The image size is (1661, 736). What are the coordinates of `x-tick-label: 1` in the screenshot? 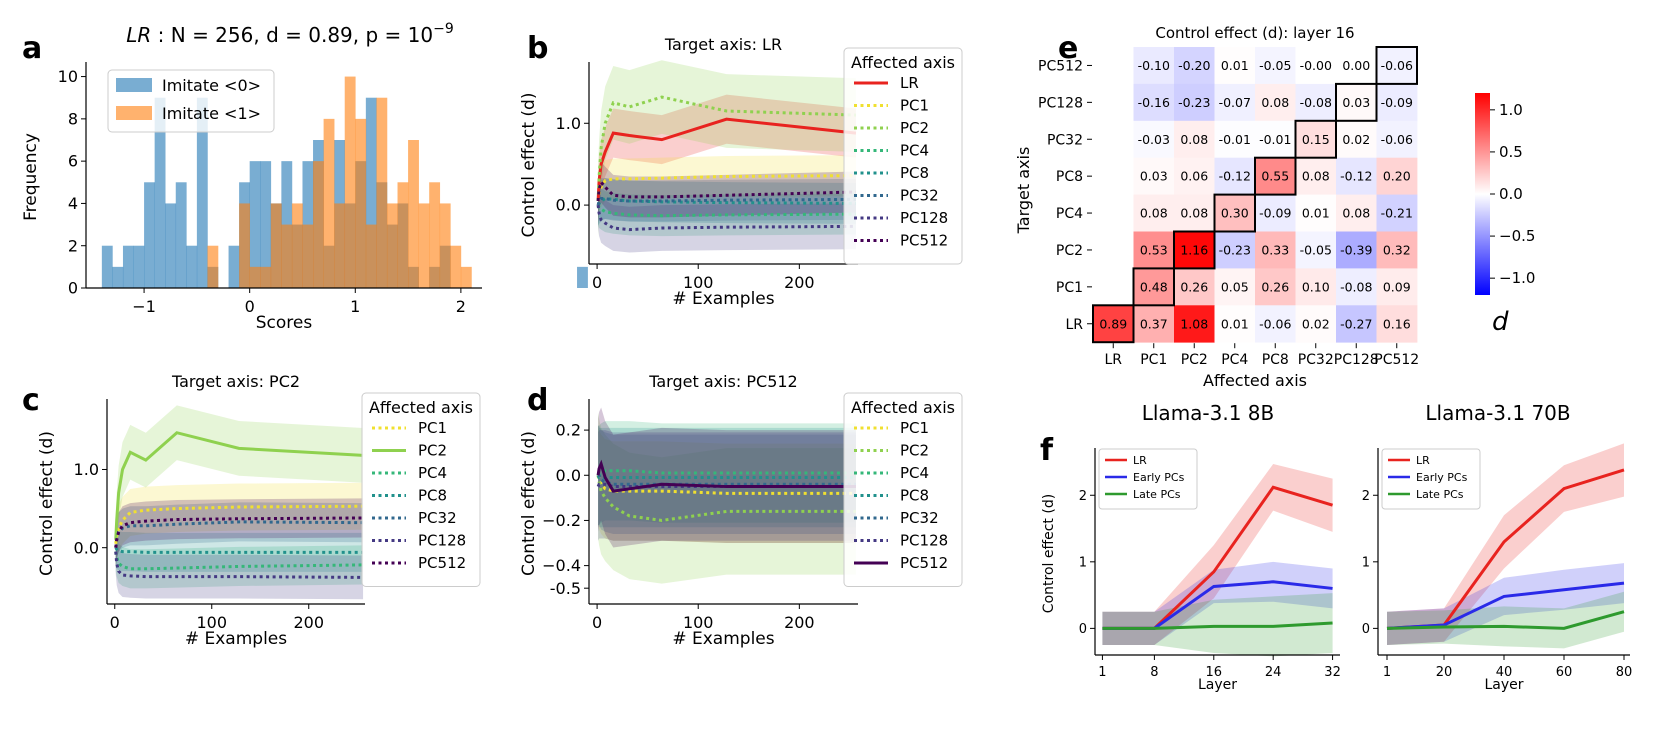 It's located at (1102, 672).